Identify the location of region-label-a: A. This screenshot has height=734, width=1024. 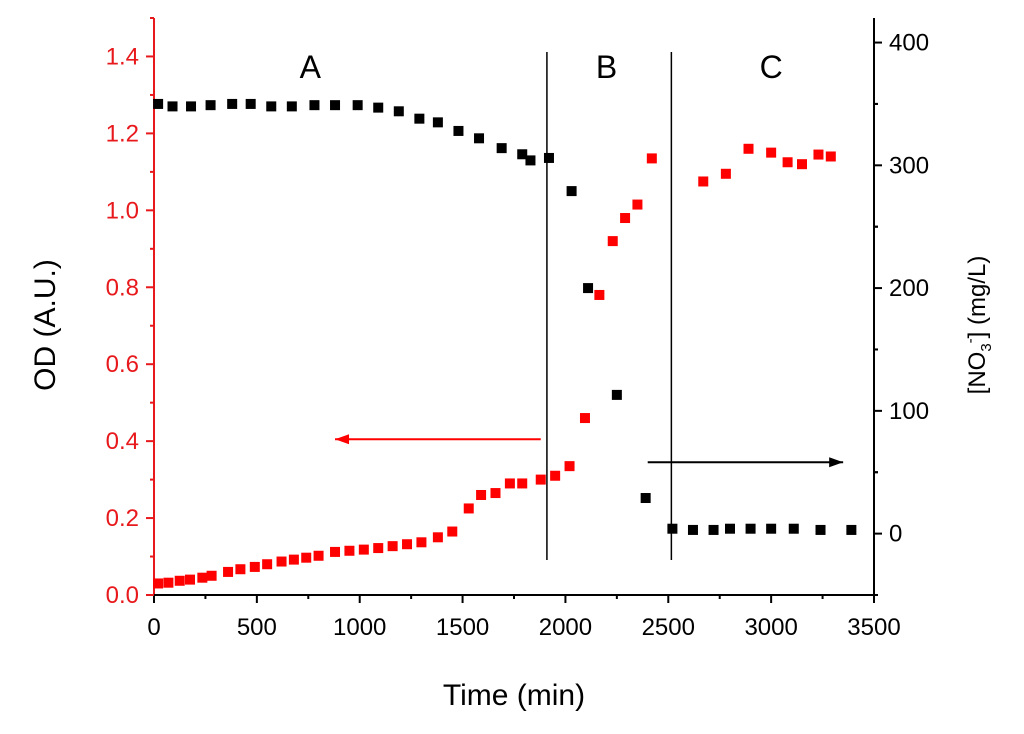
(311, 67).